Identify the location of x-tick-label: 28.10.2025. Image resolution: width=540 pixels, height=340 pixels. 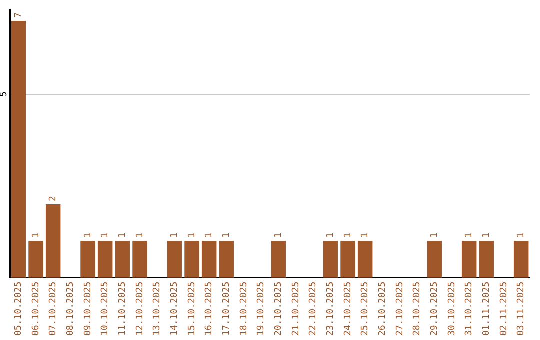
(417, 309).